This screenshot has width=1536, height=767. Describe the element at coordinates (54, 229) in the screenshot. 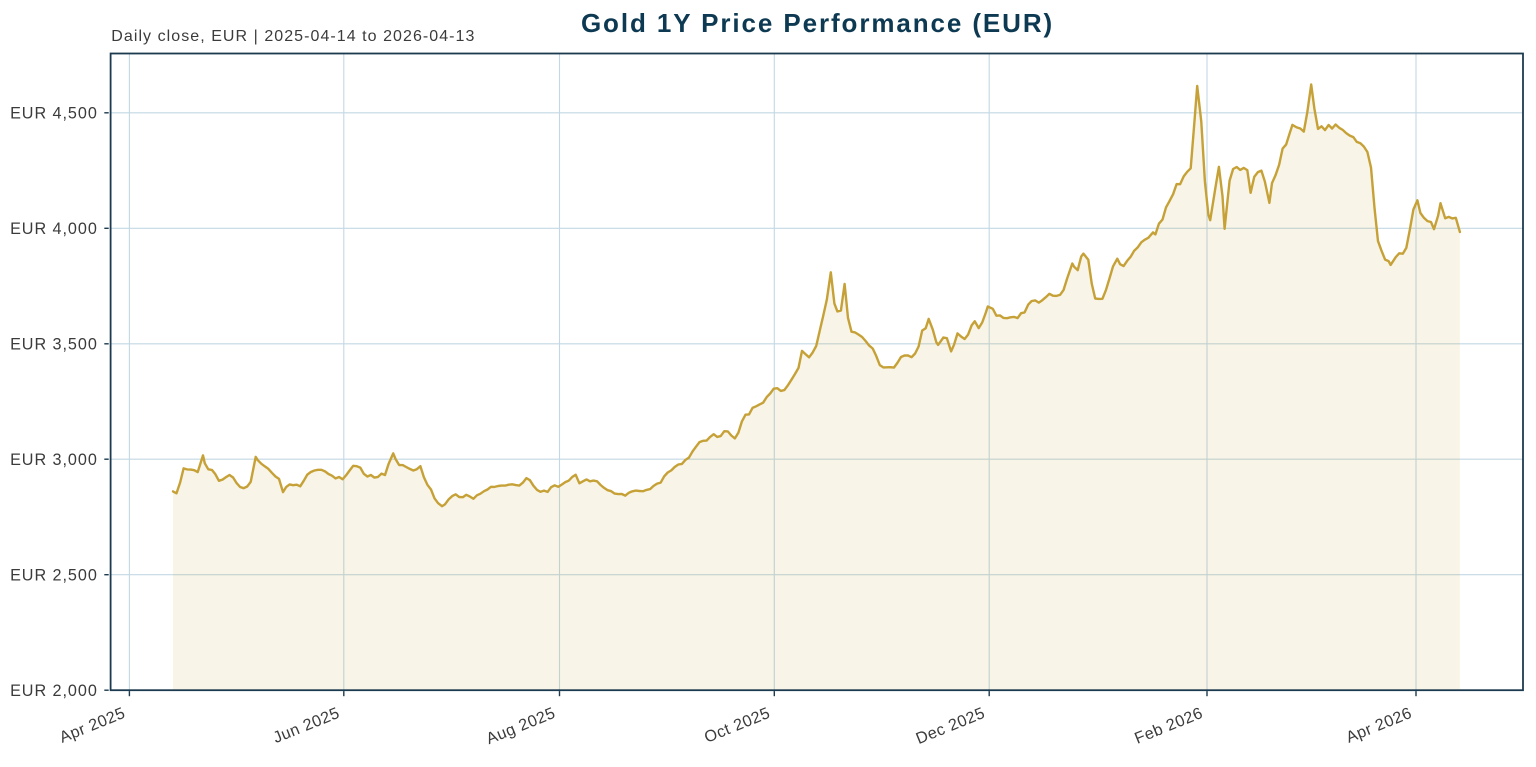

I see `svg-text: EUR 4,000` at that location.